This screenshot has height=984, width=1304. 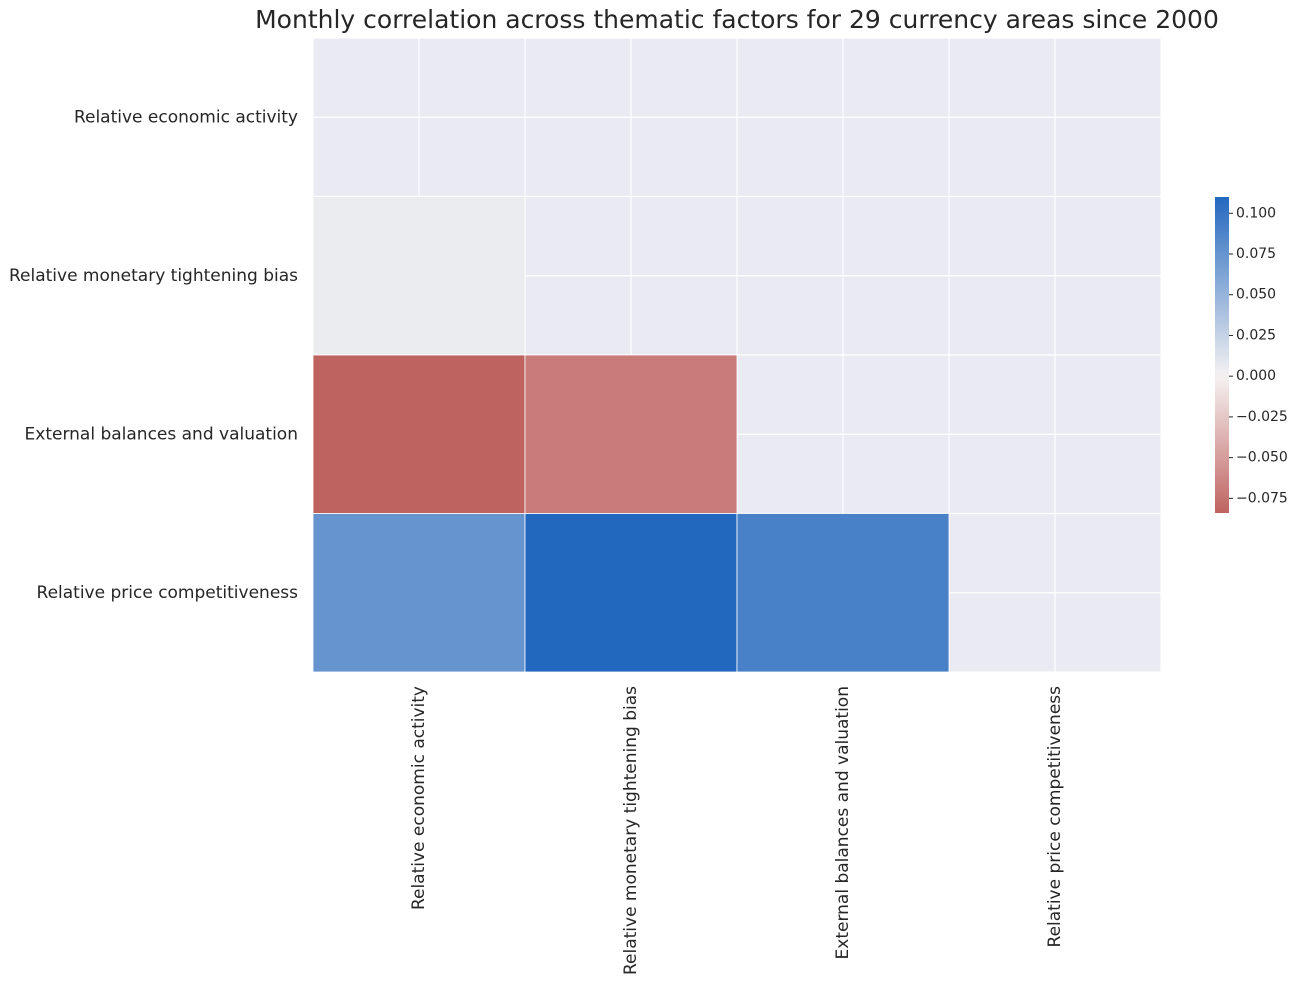 I want to click on colorbar, so click(x=1222, y=355).